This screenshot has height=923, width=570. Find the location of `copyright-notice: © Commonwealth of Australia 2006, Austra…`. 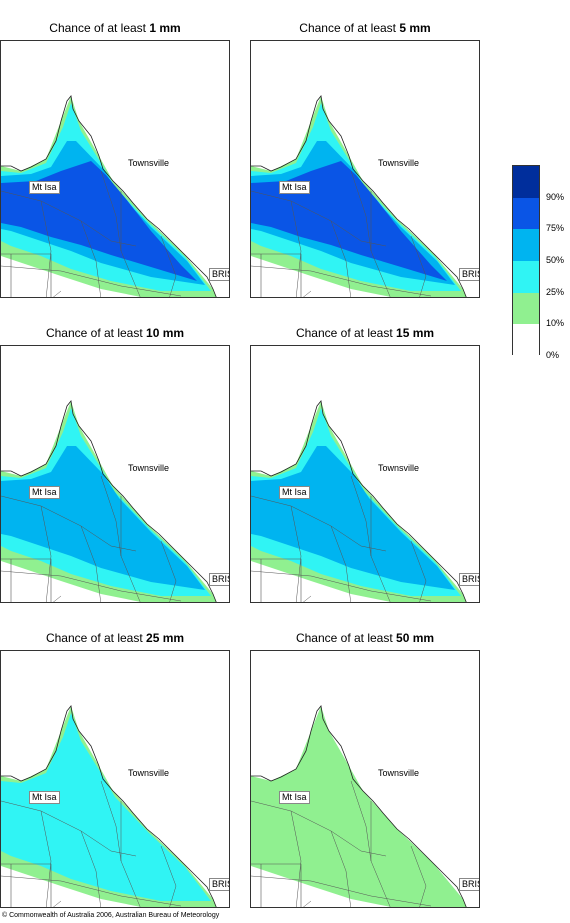

copyright-notice: © Commonwealth of Australia 2006, Austra… is located at coordinates (111, 915).